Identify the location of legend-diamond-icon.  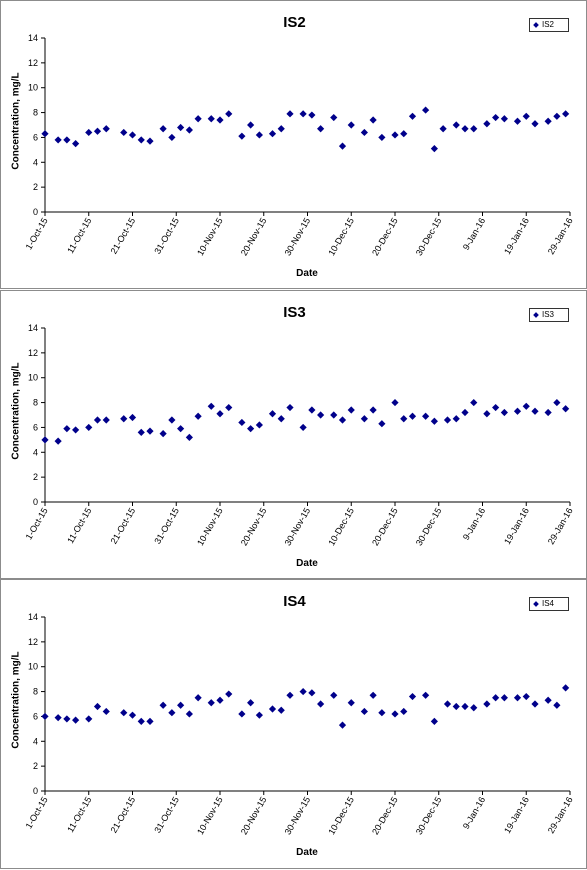
(536, 604).